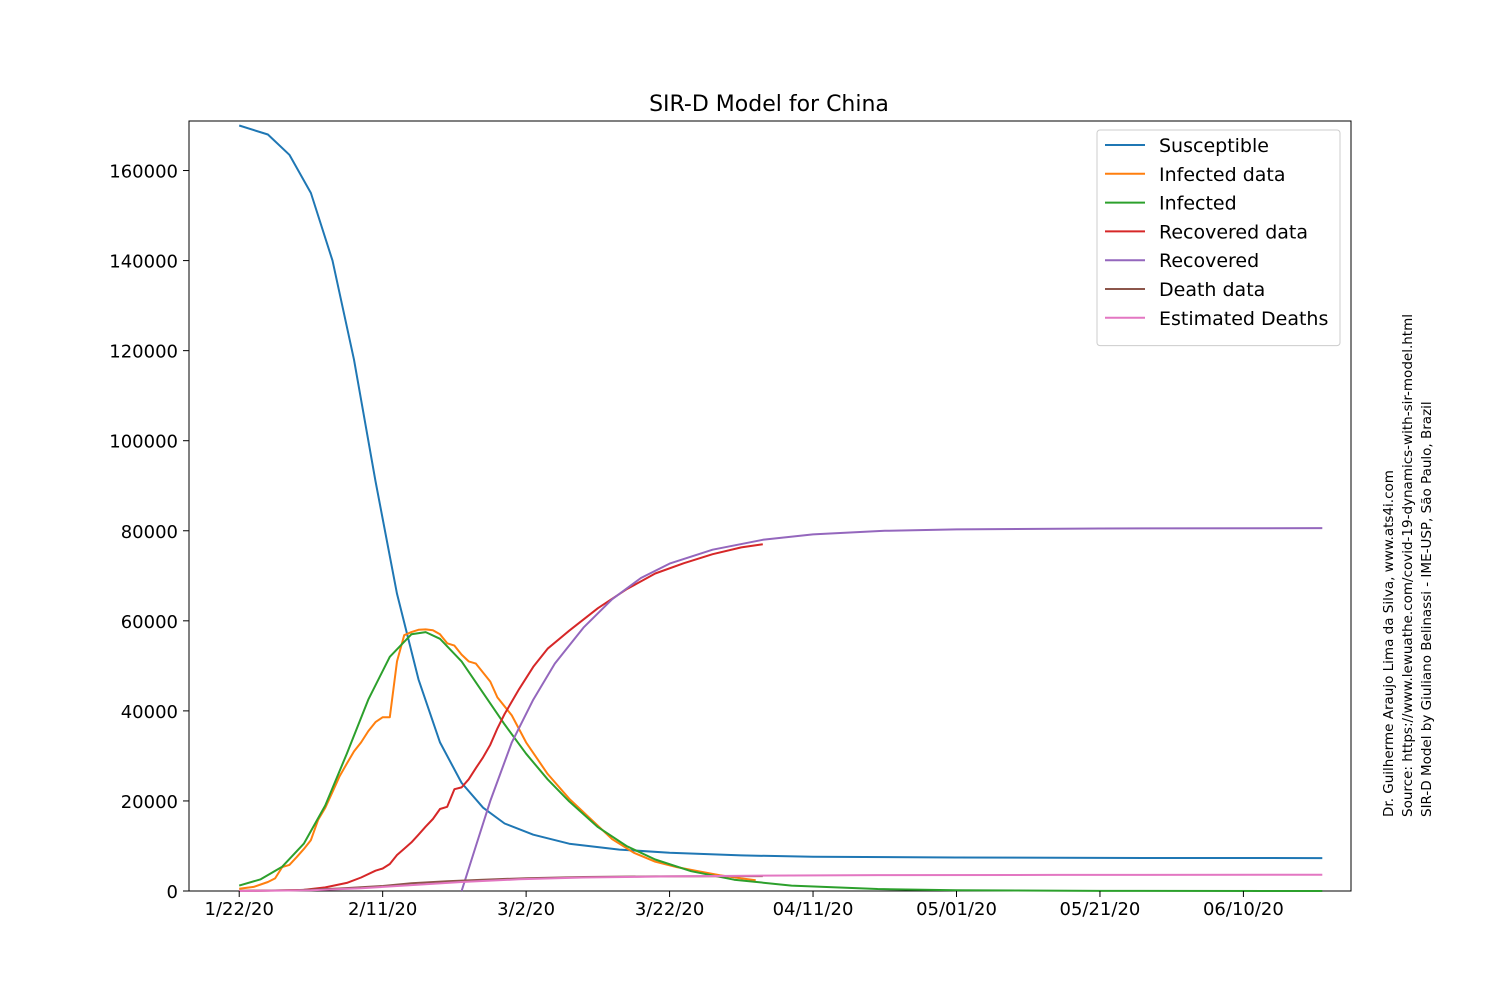  Describe the element at coordinates (1209, 261) in the screenshot. I see `legend-label-recovered: Recovered` at that location.